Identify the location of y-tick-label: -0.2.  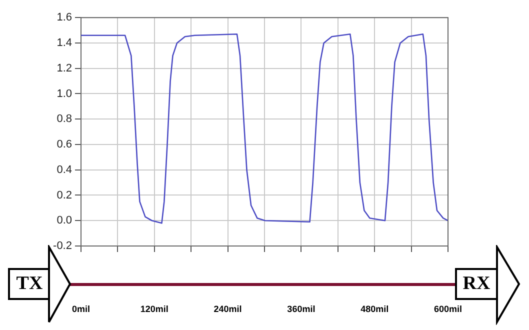
(62, 246).